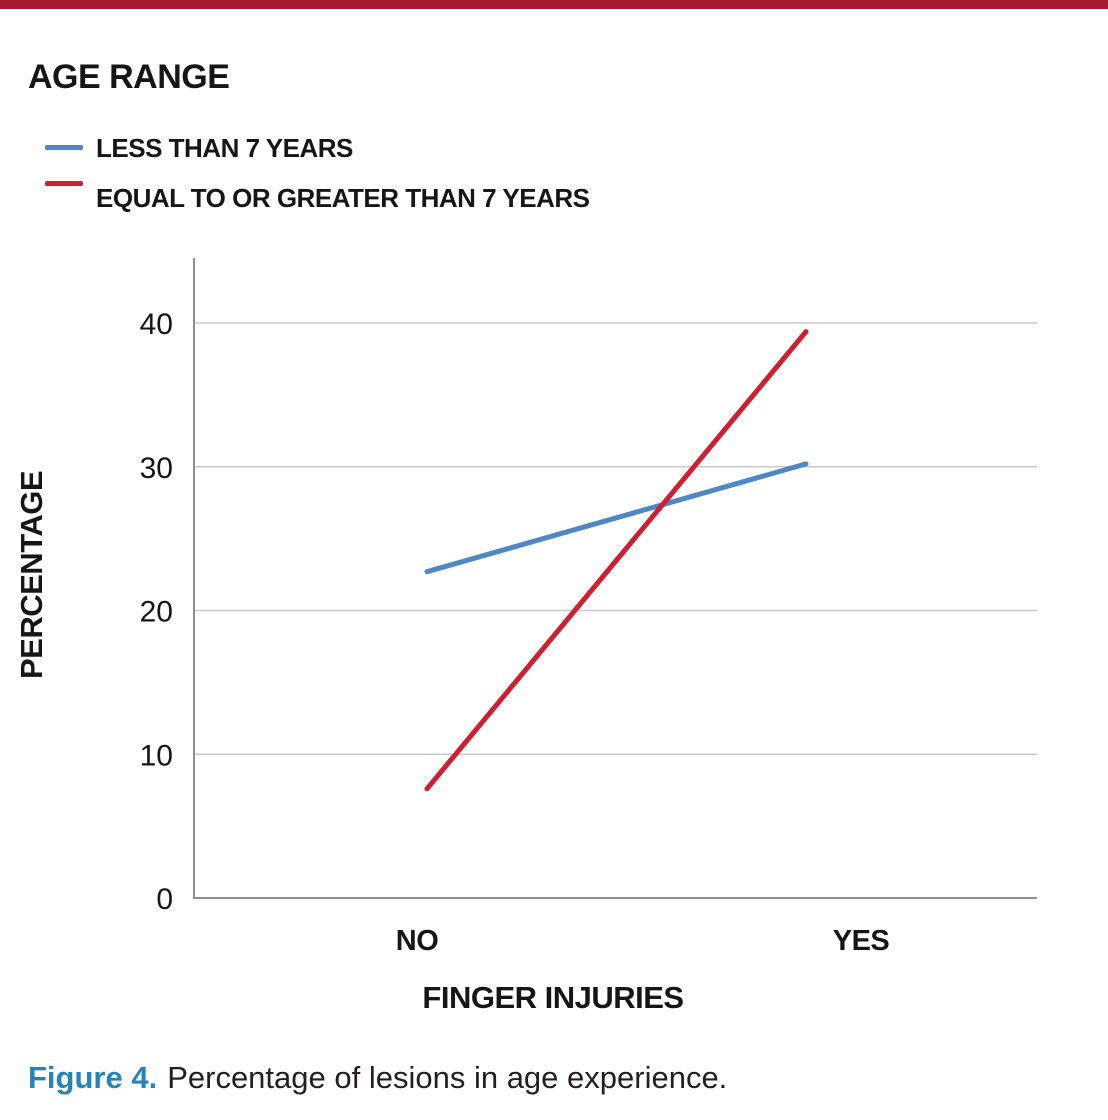 This screenshot has height=1120, width=1108. Describe the element at coordinates (861, 941) in the screenshot. I see `x-category-label: YES` at that location.